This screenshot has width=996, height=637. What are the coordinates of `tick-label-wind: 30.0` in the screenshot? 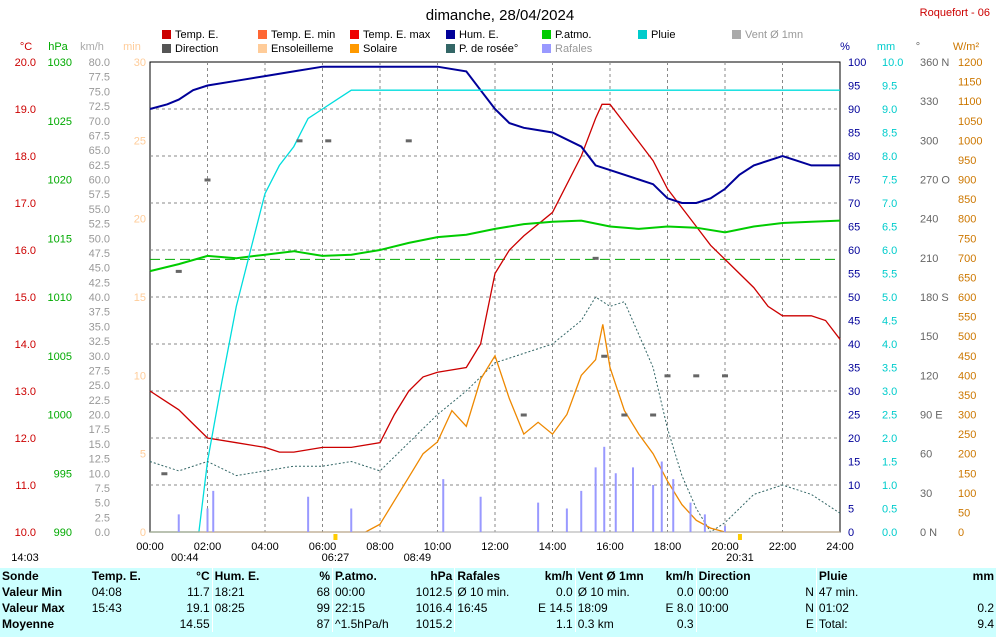 It's located at (99, 357).